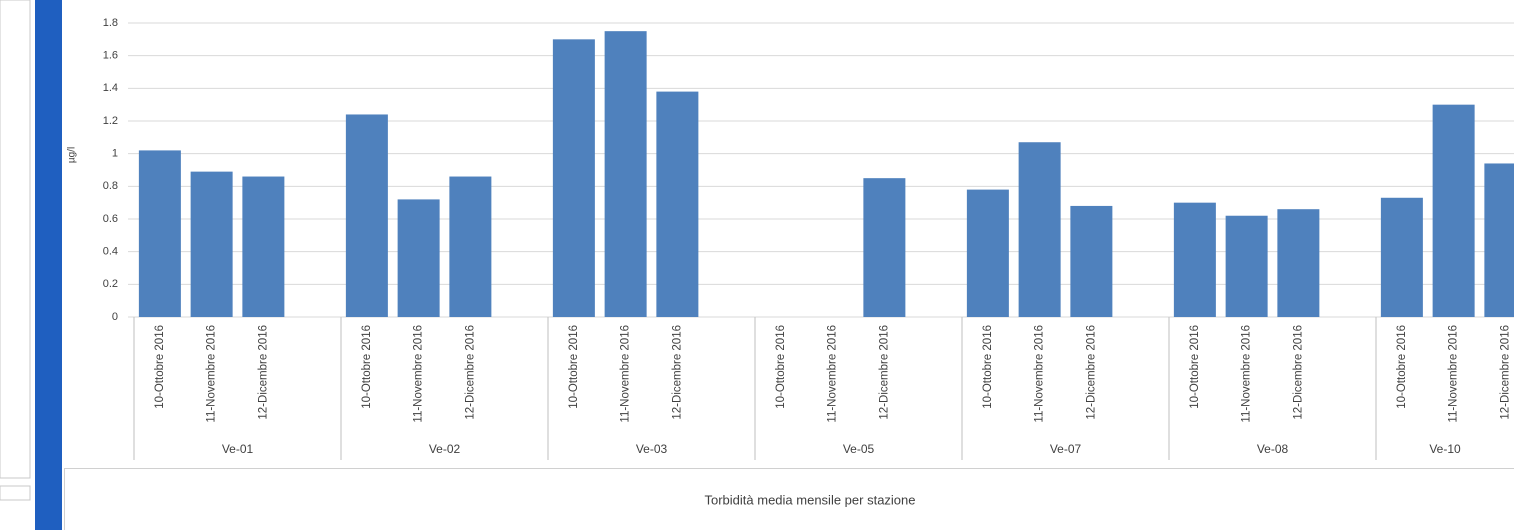 This screenshot has width=1514, height=530. I want to click on group-label: Ve-02, so click(445, 449).